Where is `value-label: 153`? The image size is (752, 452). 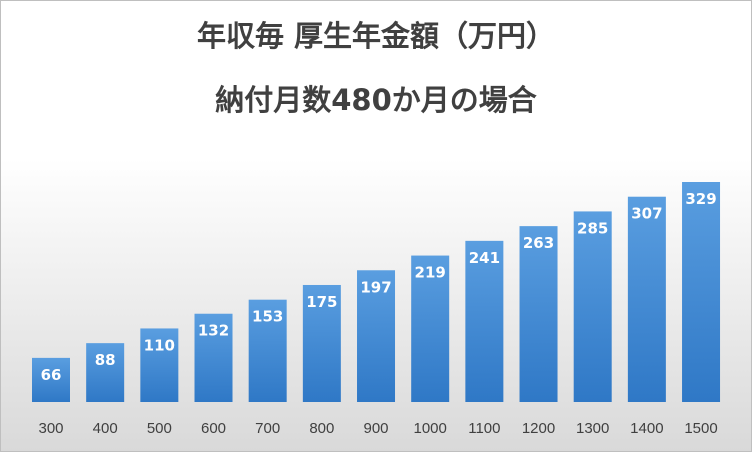
value-label: 153 is located at coordinates (267, 317).